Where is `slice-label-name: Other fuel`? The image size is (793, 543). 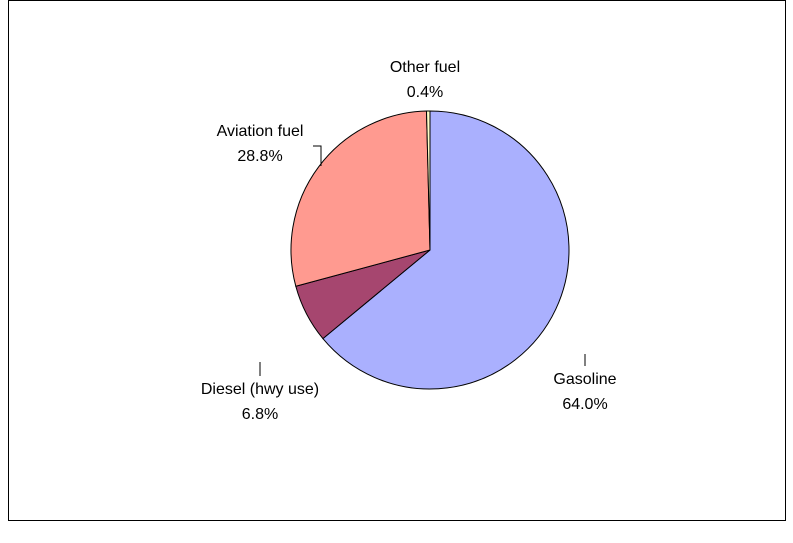
slice-label-name: Other fuel is located at coordinates (425, 67).